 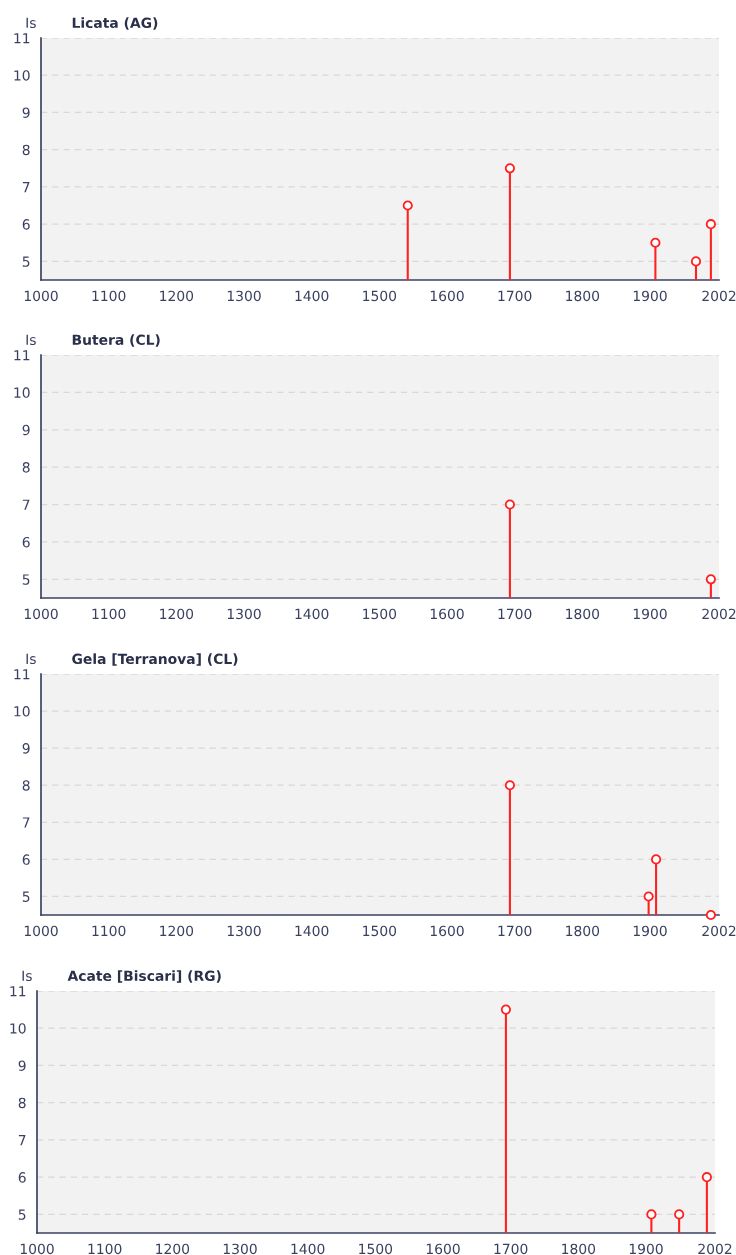 What do you see at coordinates (116, 340) in the screenshot?
I see `chart-title: Butera (CL)` at bounding box center [116, 340].